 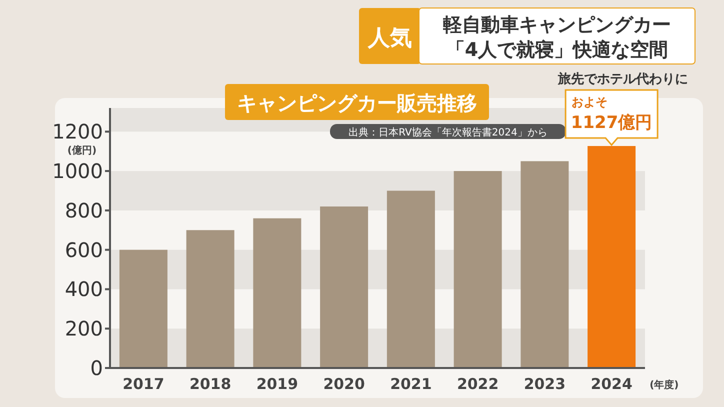 What do you see at coordinates (411, 384) in the screenshot?
I see `x-tick-label: 2021` at bounding box center [411, 384].